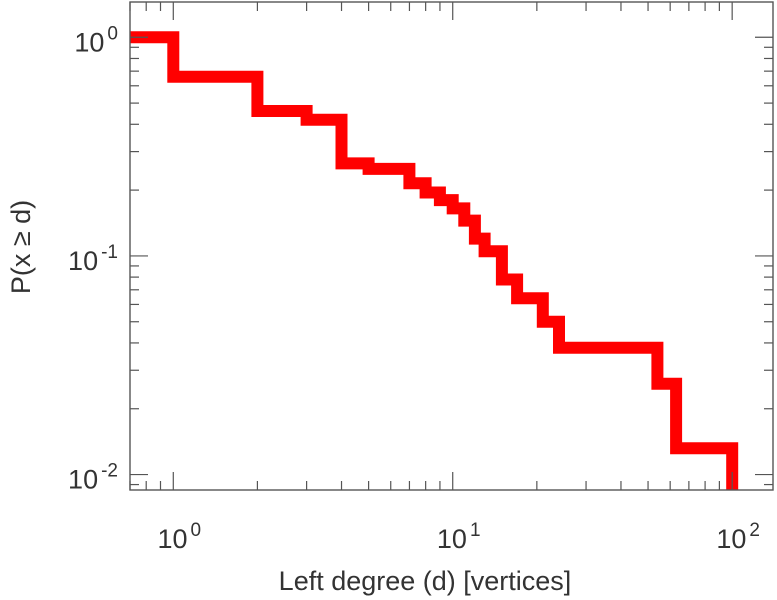 The width and height of the screenshot is (777, 600). What do you see at coordinates (93, 259) in the screenshot?
I see `y-tick-label: 10 -1` at bounding box center [93, 259].